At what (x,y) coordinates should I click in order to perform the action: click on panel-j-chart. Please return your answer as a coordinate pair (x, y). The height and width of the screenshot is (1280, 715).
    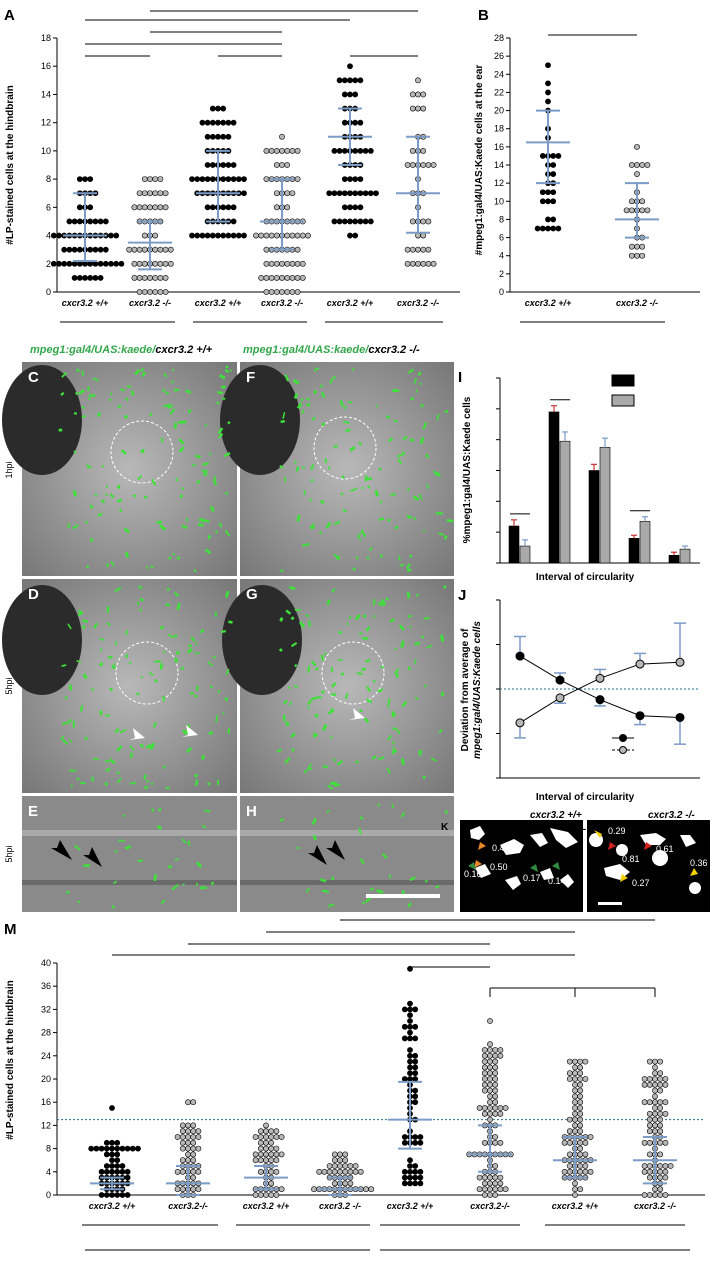
    Looking at the image, I should click on (598, 689).